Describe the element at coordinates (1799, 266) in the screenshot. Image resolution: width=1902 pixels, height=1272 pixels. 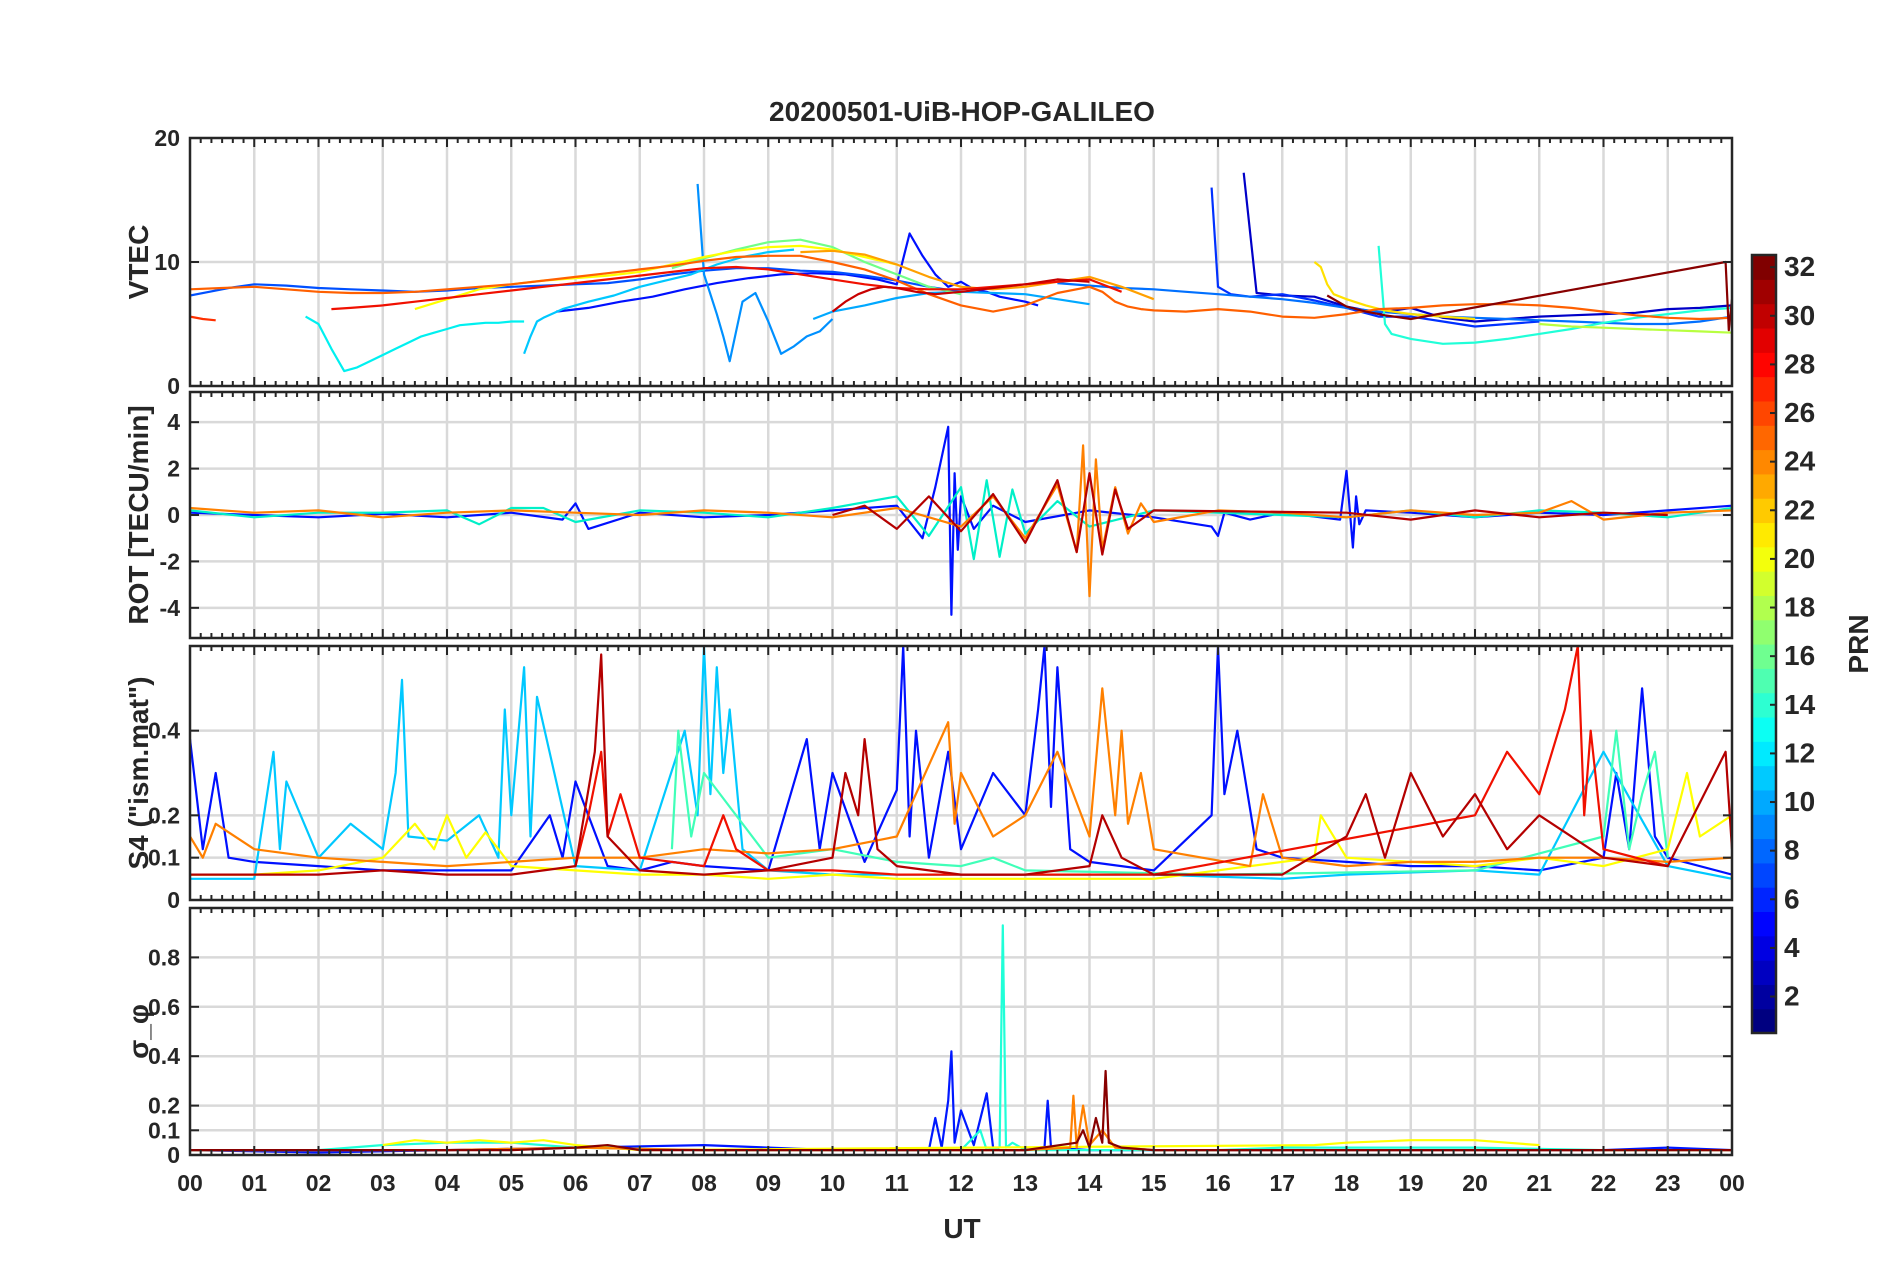
I see `colorbar-tick-label: 32` at that location.